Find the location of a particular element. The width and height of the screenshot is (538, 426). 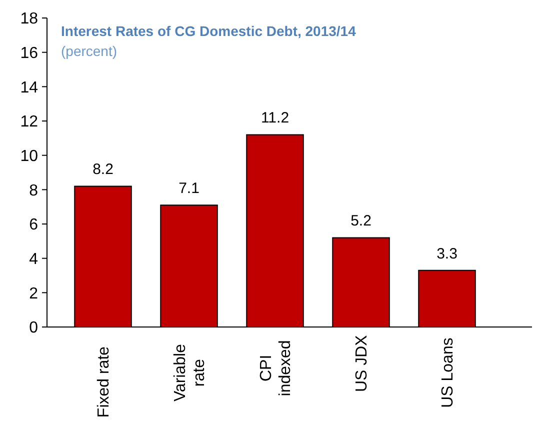

chart-title: Interest Rates of CG Domestic Debt, 2013/14 is located at coordinates (208, 31).